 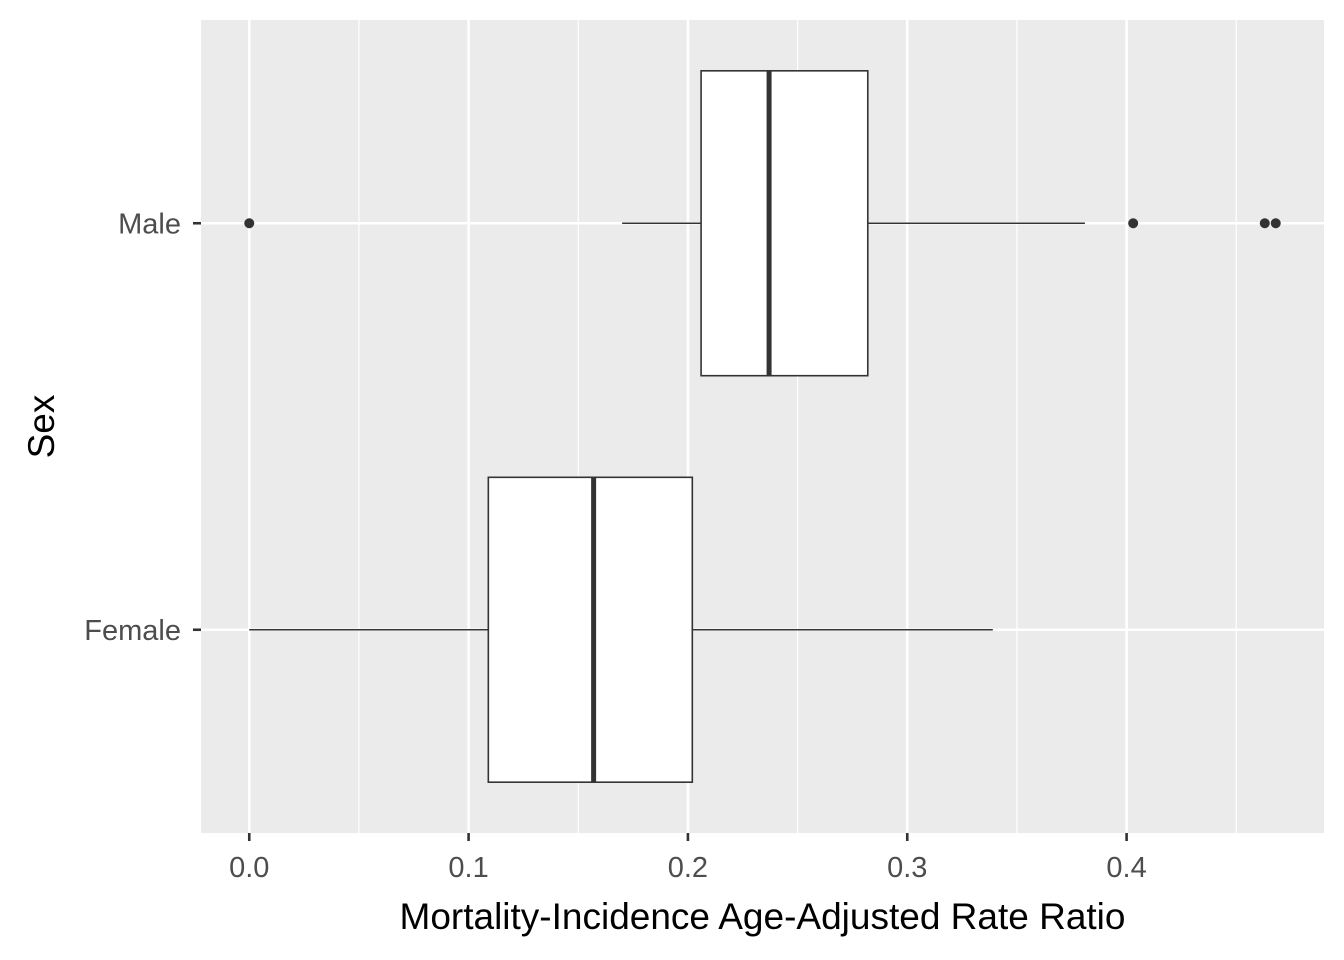 I want to click on x-axis: 0.0 0.1 0.2 0.3 0.4, so click(x=688, y=858).